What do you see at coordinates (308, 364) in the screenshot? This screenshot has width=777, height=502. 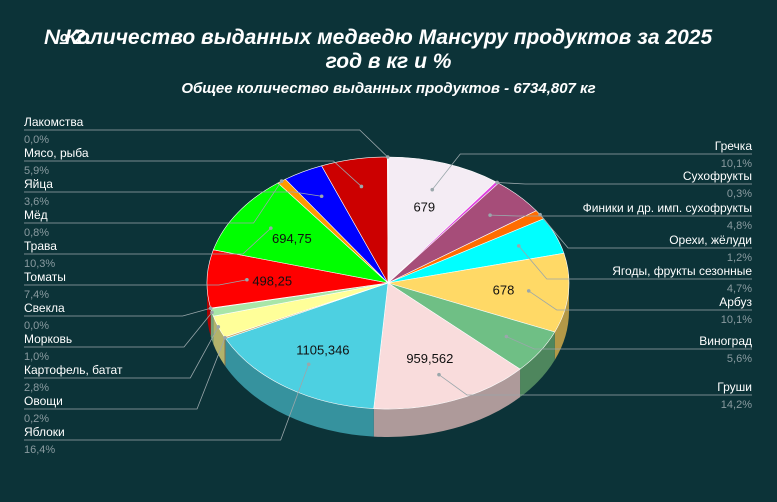 I see `leader-dot-яблоки` at bounding box center [308, 364].